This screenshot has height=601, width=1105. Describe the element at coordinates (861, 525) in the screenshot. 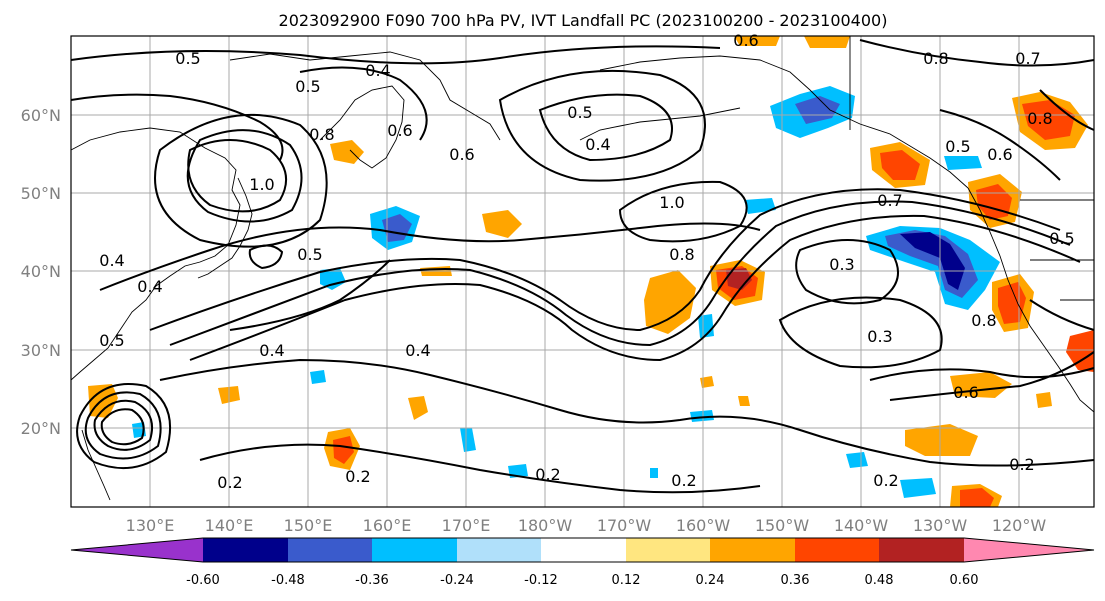

I see `longitude-label: 140°W` at that location.